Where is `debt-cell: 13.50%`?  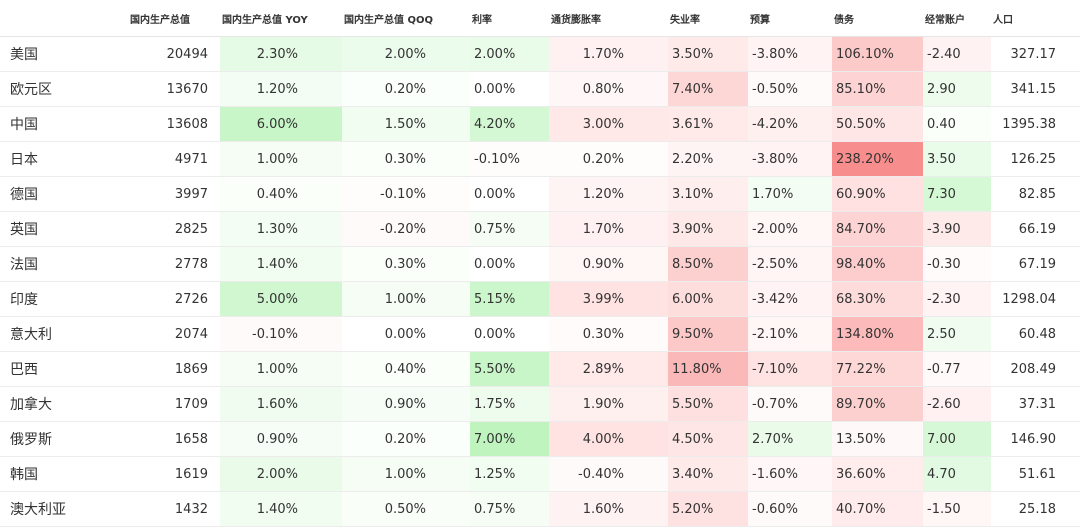
debt-cell: 13.50% is located at coordinates (877, 439).